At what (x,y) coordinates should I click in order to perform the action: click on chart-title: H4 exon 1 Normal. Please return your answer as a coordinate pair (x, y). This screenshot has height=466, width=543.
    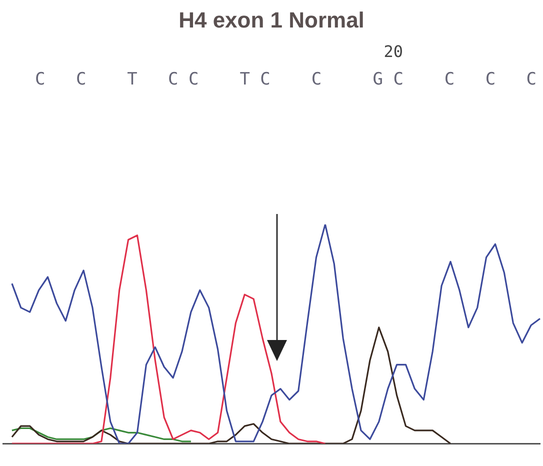
    Looking at the image, I should click on (271, 19).